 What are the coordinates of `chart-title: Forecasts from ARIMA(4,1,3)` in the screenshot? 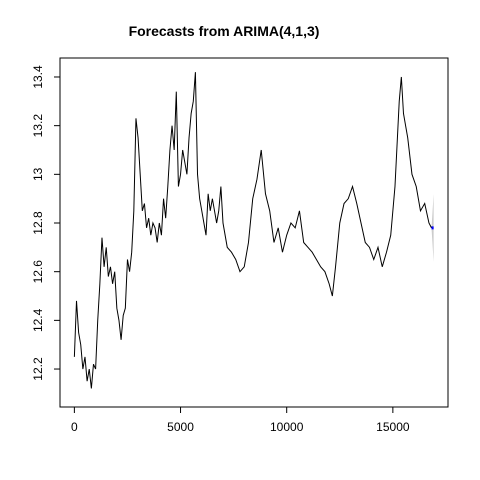 It's located at (224, 31).